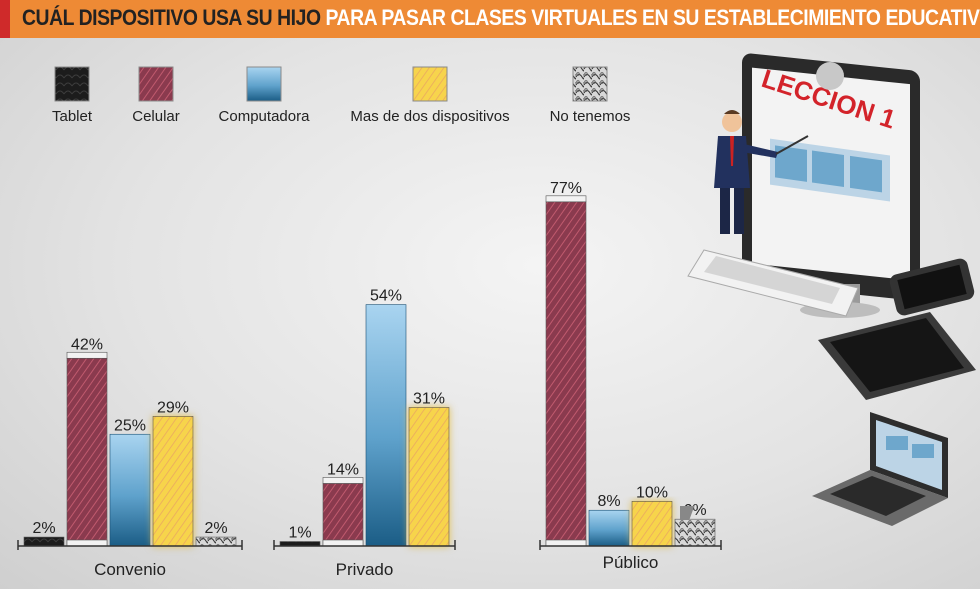 The height and width of the screenshot is (589, 980). Describe the element at coordinates (216, 541) in the screenshot. I see `bar-convenio-no-tenemos` at that location.